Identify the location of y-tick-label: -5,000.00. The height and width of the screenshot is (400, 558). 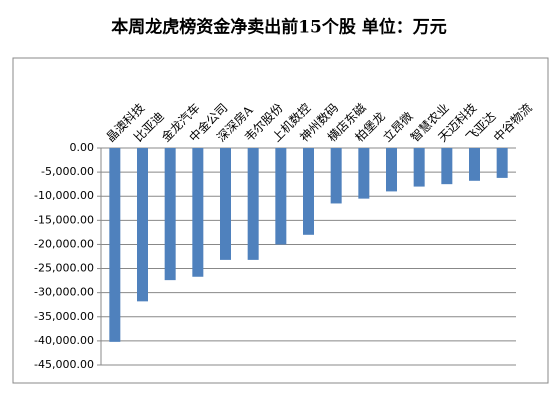
(67, 171).